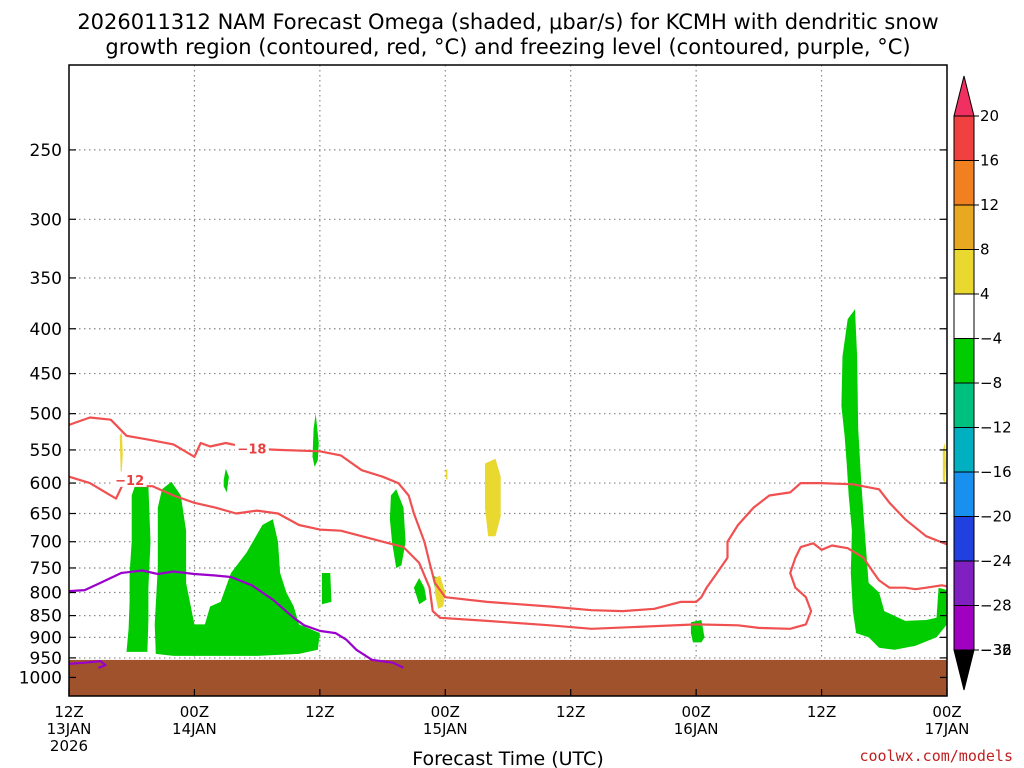 The image size is (1024, 768). What do you see at coordinates (46, 279) in the screenshot?
I see `y-tick-label-350: 350` at bounding box center [46, 279].